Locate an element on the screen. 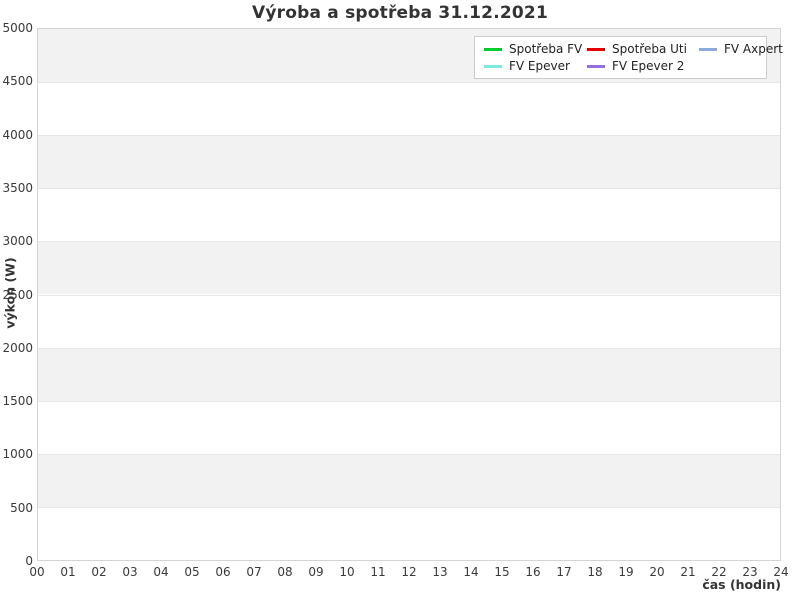 Image resolution: width=800 pixels, height=600 pixels. x-tick-label: 15 is located at coordinates (502, 572).